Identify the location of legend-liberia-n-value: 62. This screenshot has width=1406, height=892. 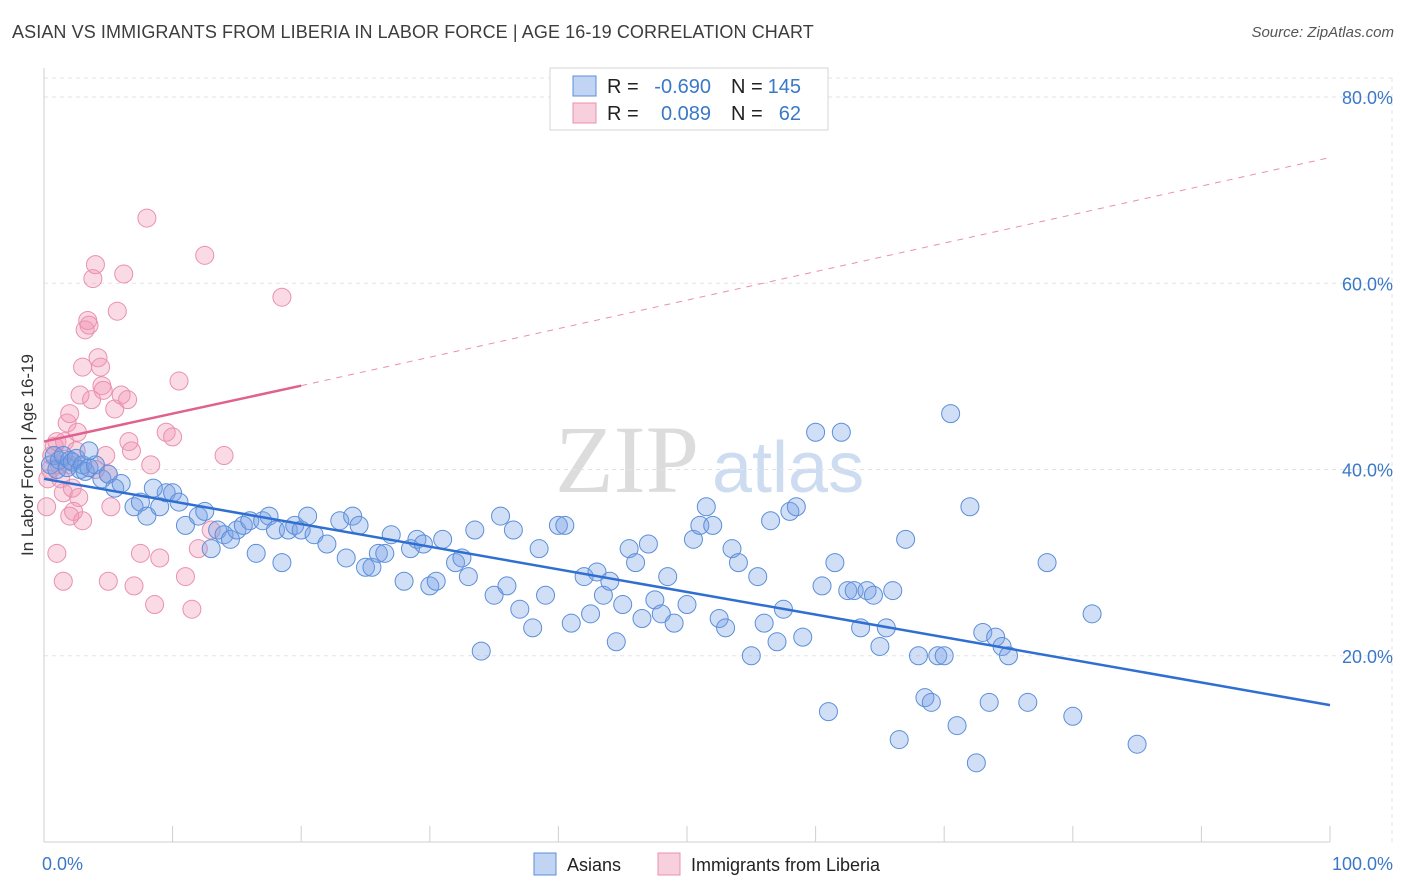
(790, 114).